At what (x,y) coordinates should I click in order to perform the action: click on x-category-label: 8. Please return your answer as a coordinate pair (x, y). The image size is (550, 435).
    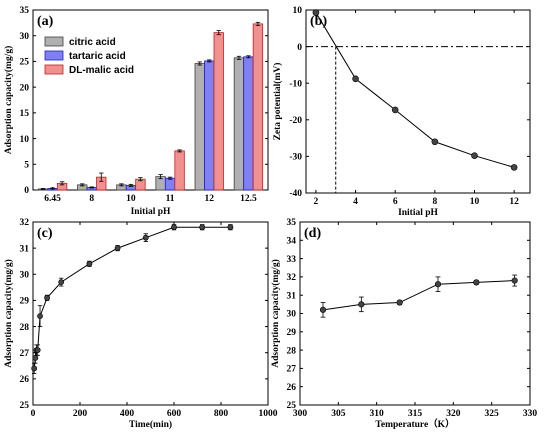
    Looking at the image, I should click on (91, 199).